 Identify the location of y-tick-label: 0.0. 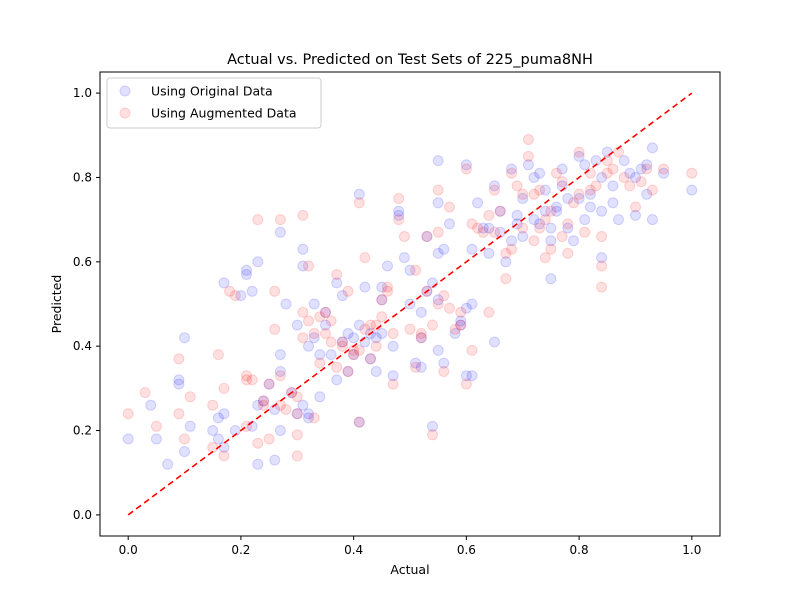
(82, 515).